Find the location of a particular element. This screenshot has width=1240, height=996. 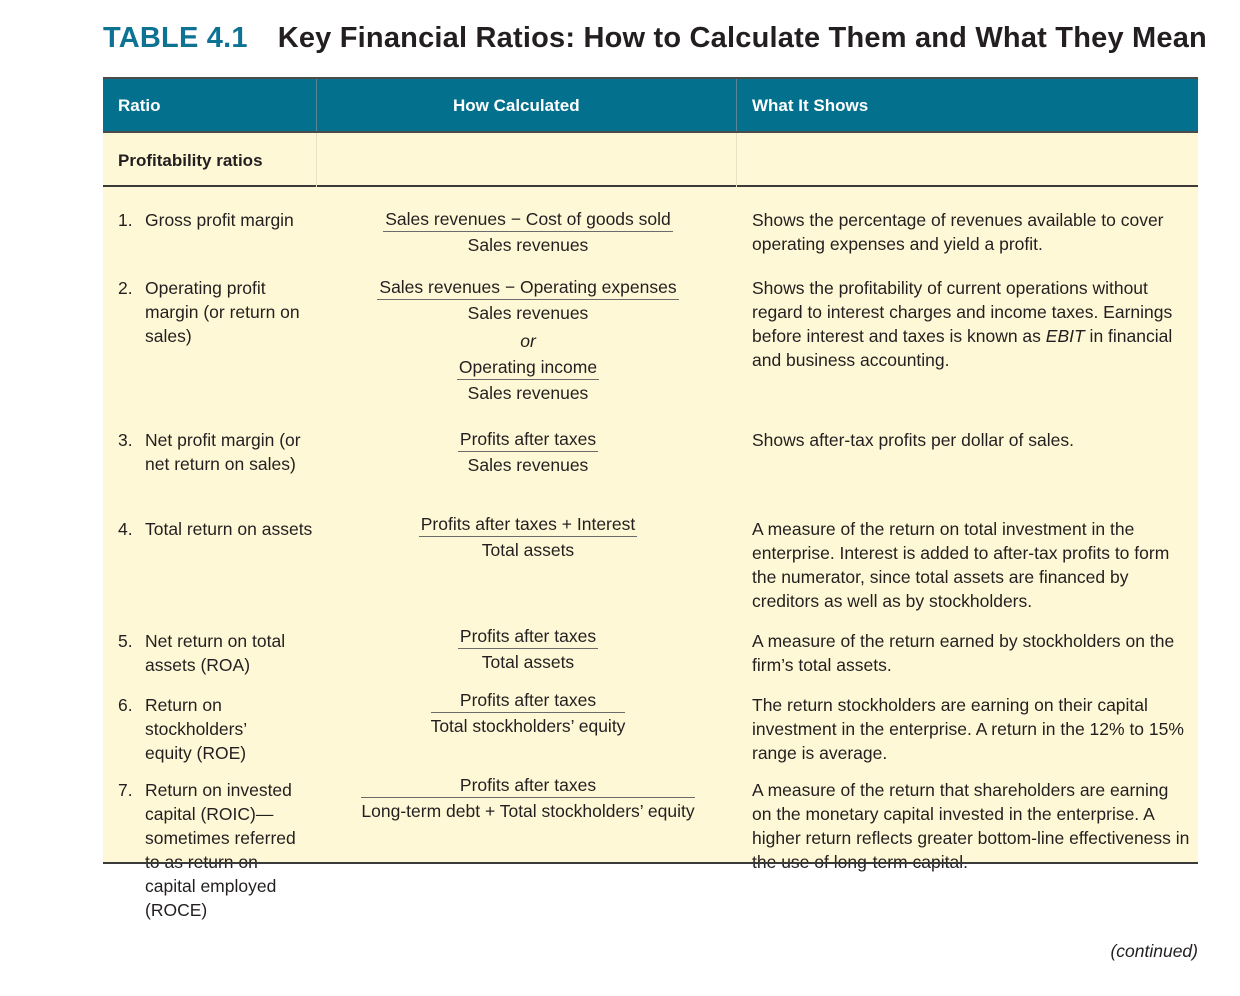

row-number: 3. is located at coordinates (125, 440).